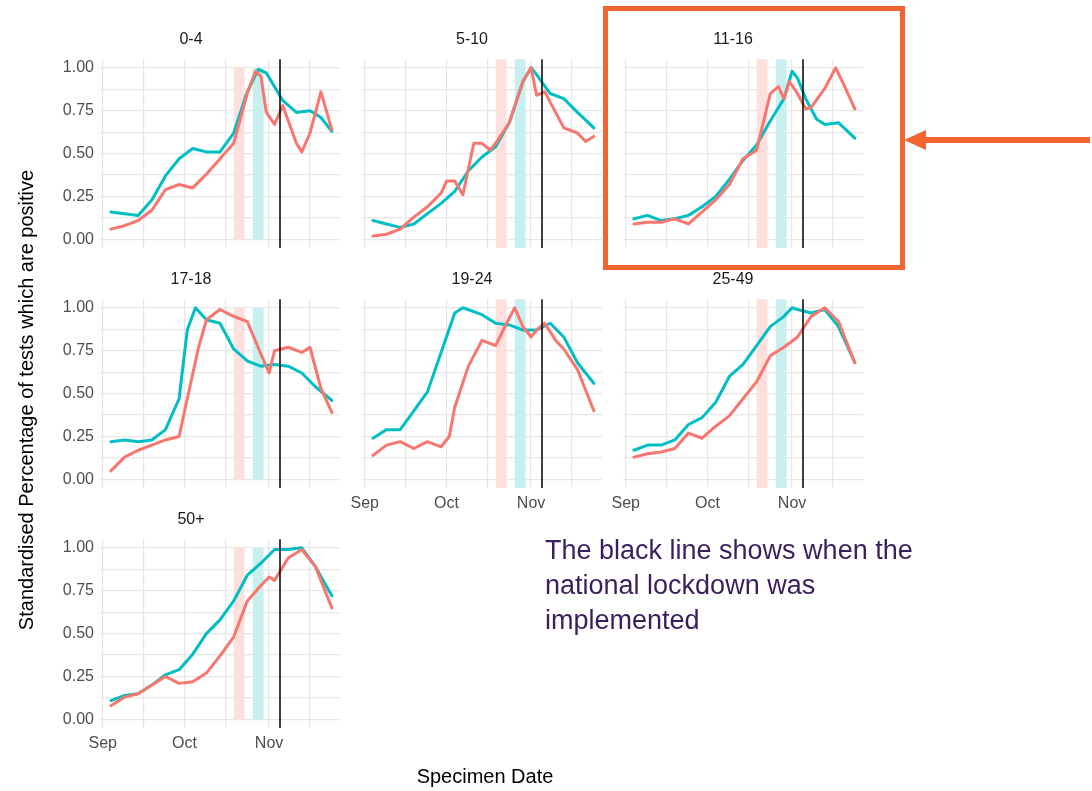 This screenshot has height=791, width=1092. What do you see at coordinates (191, 519) in the screenshot?
I see `chart-title: 50+` at bounding box center [191, 519].